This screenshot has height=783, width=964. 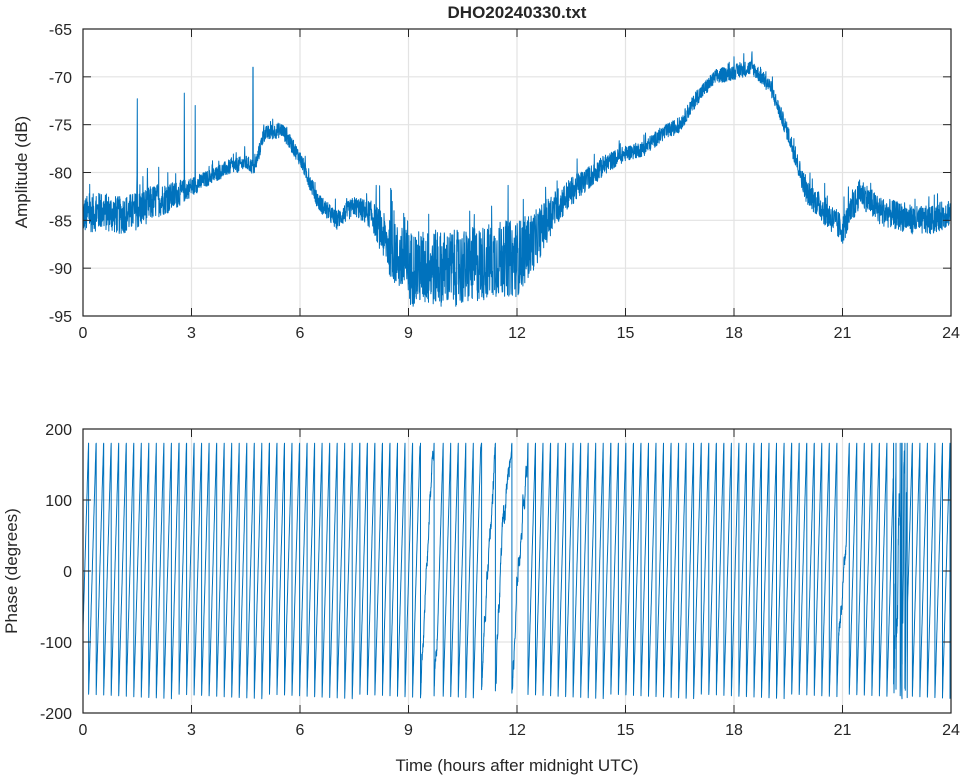 I want to click on y-tick-label: -100, so click(x=56, y=643).